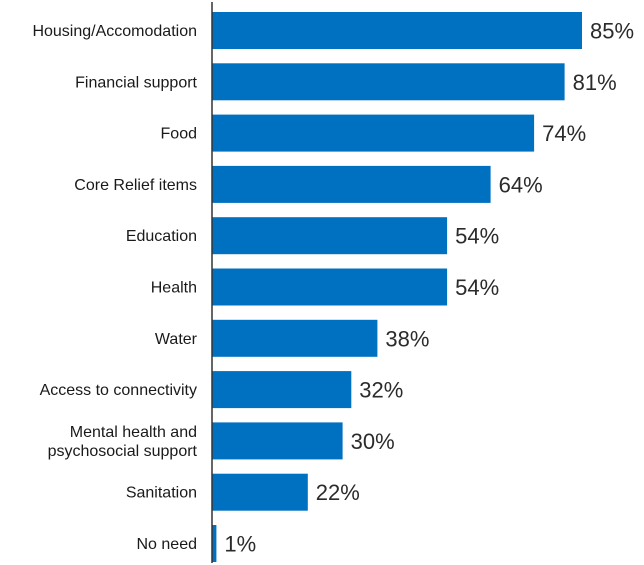 This screenshot has height=565, width=644. I want to click on value-label: 1%, so click(240, 544).